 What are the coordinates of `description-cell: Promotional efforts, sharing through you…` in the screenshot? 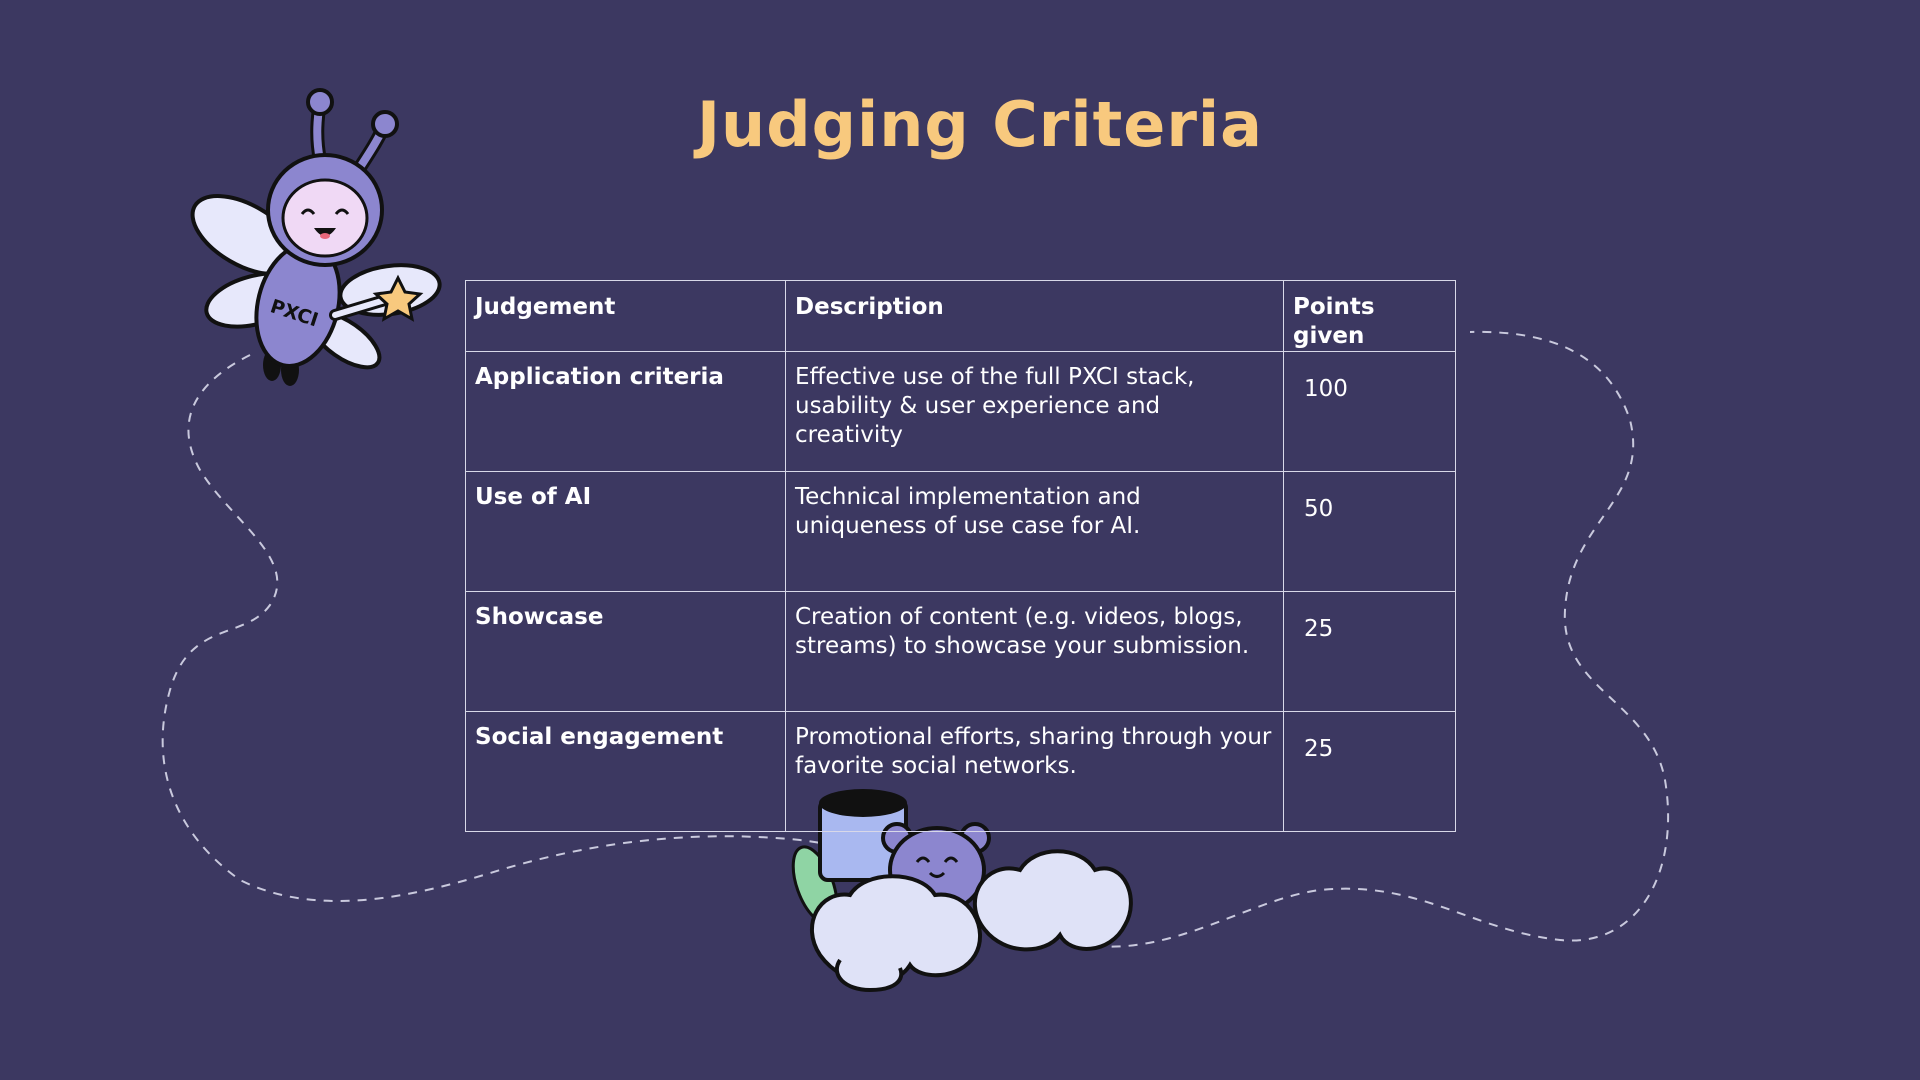 It's located at (1034, 771).